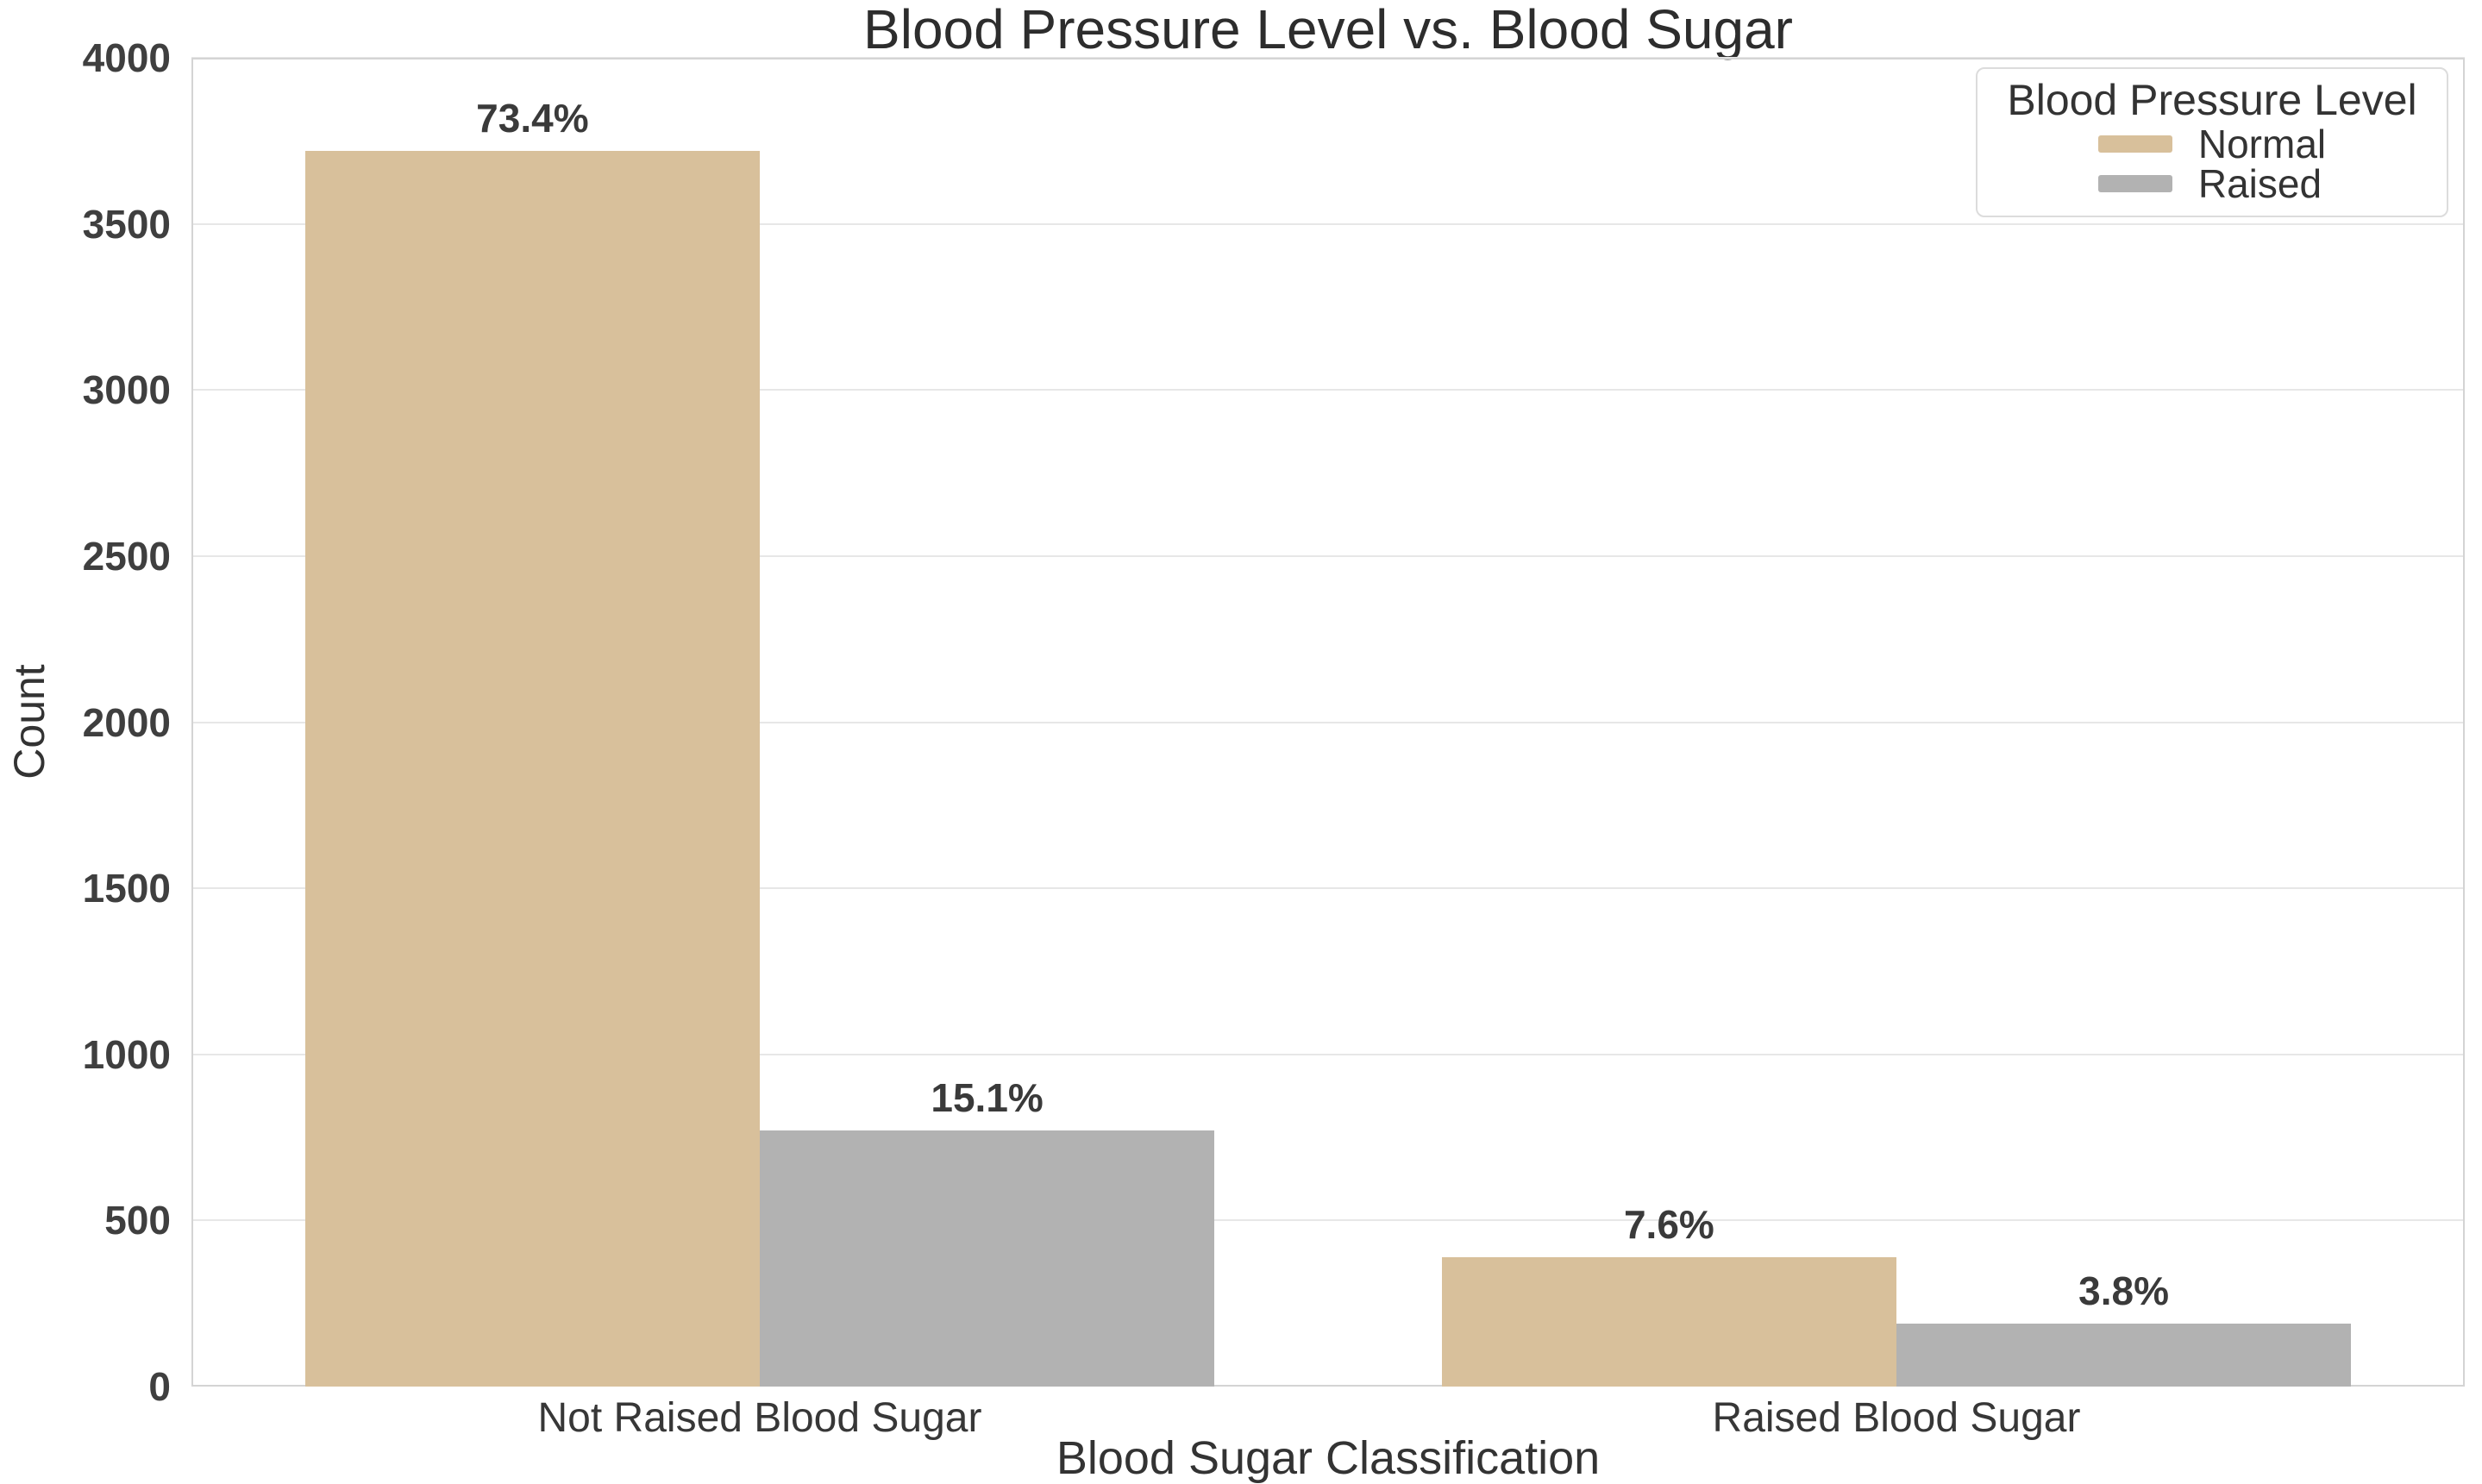  I want to click on legend-title: Blood Pressure Level, so click(2212, 100).